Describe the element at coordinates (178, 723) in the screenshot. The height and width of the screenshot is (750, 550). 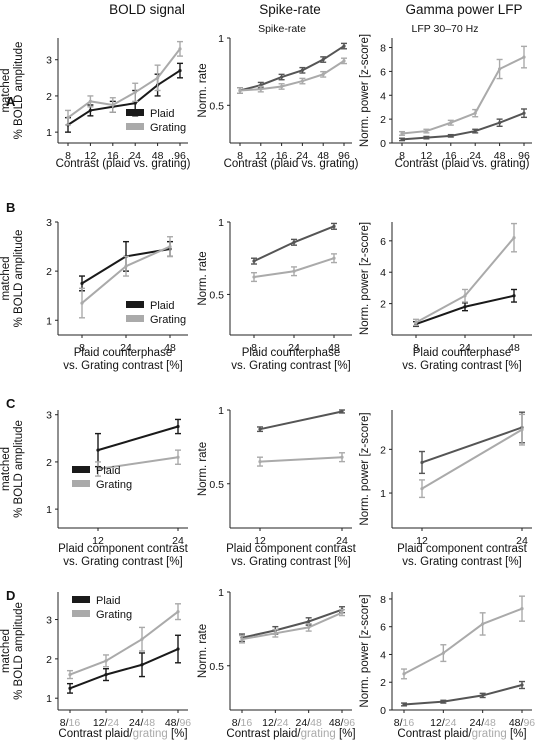
I see `x-tick-label: 48/96` at that location.